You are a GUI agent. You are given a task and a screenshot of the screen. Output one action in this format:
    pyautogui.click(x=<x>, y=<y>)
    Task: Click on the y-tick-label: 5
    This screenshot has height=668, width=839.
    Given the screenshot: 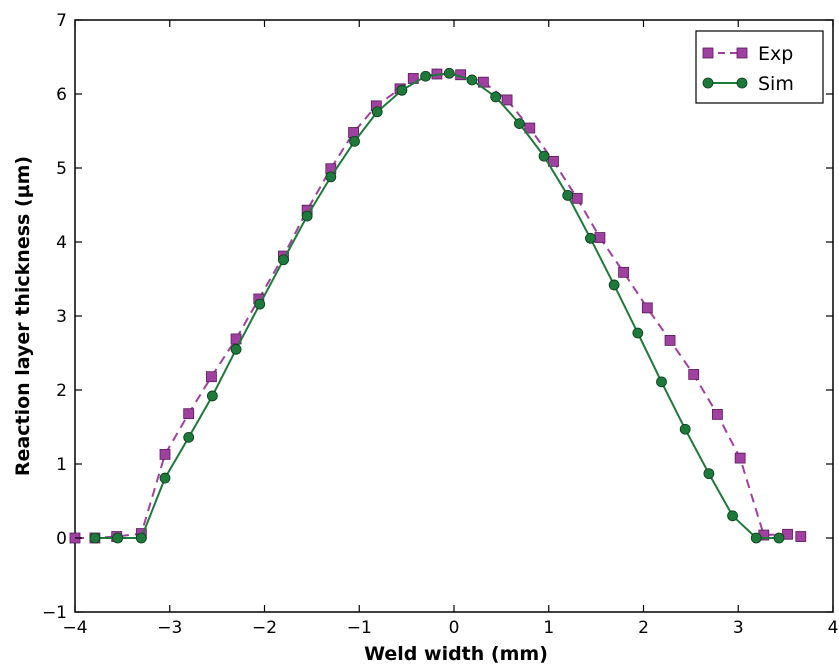 What is the action you would take?
    pyautogui.click(x=61, y=169)
    